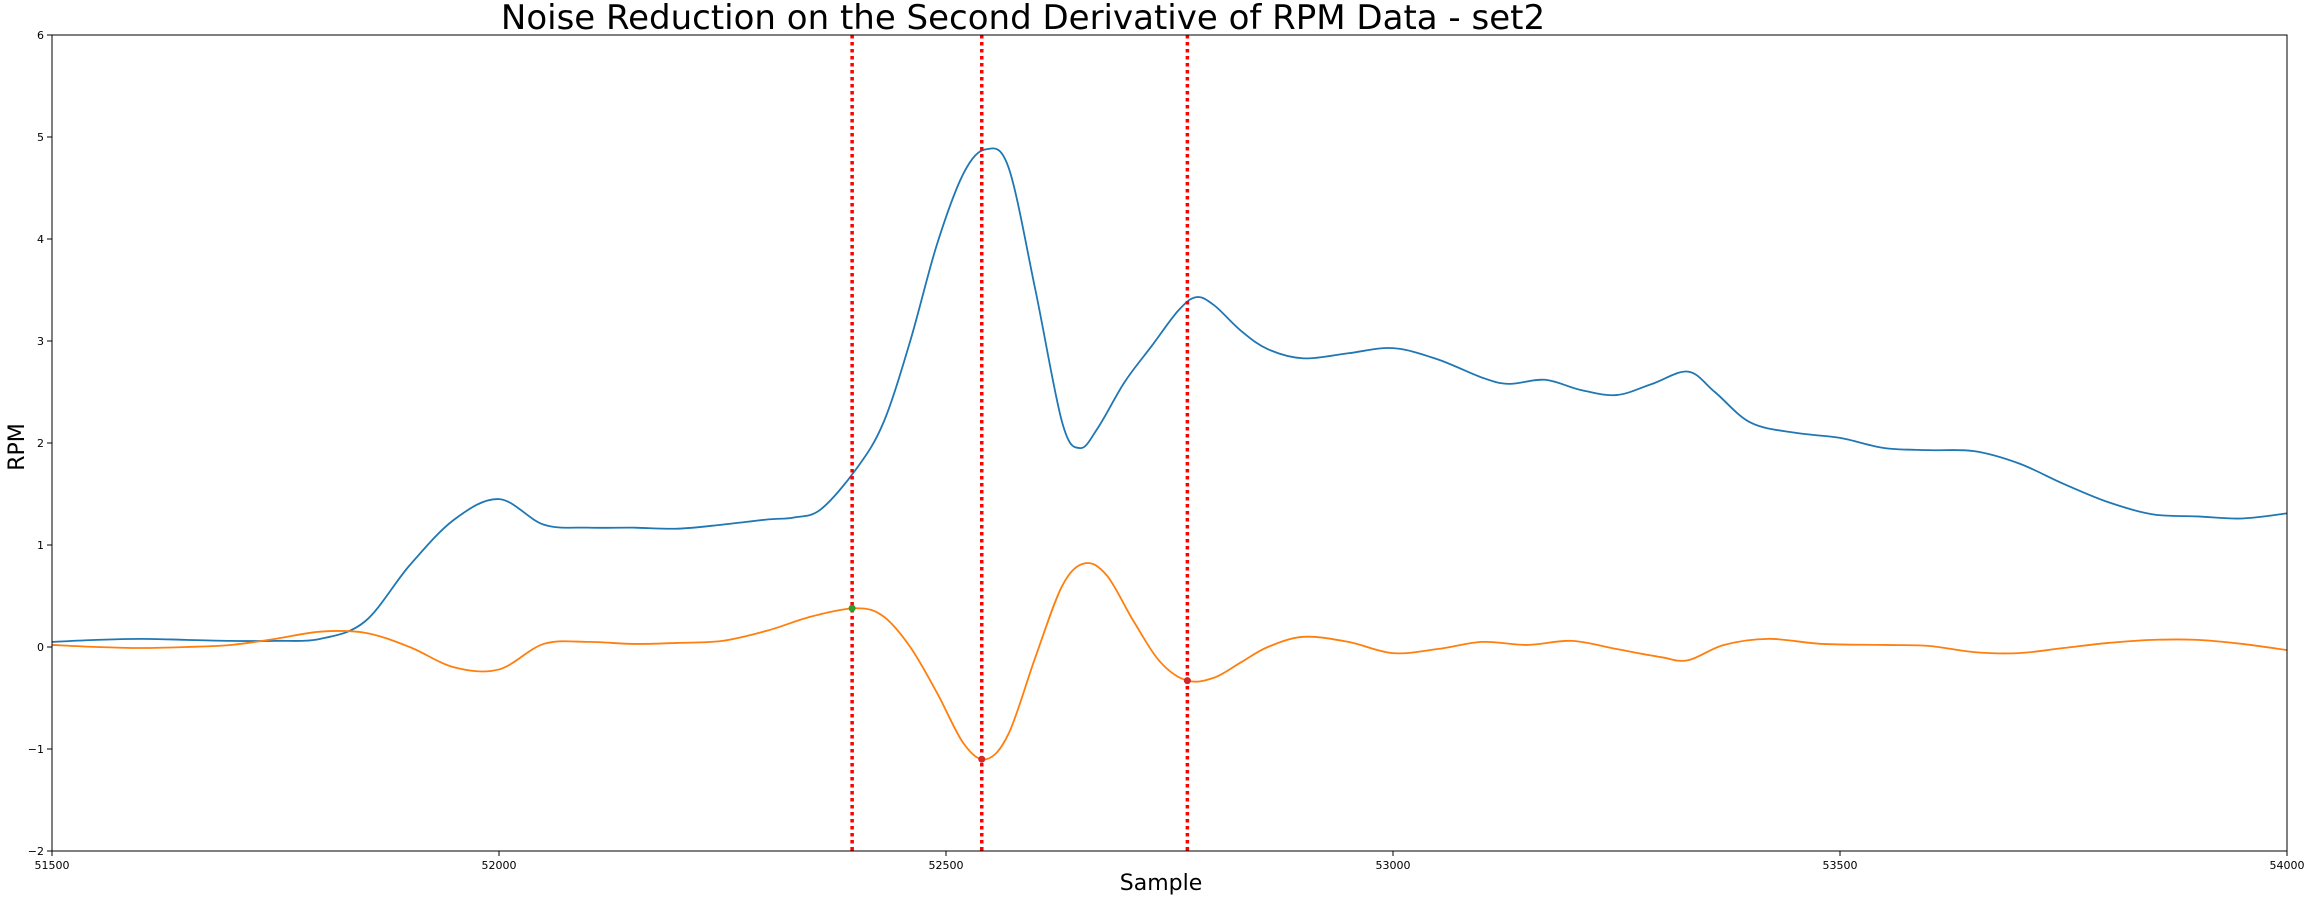 The height and width of the screenshot is (902, 2307). I want to click on y-axis-label: RPM, so click(17, 447).